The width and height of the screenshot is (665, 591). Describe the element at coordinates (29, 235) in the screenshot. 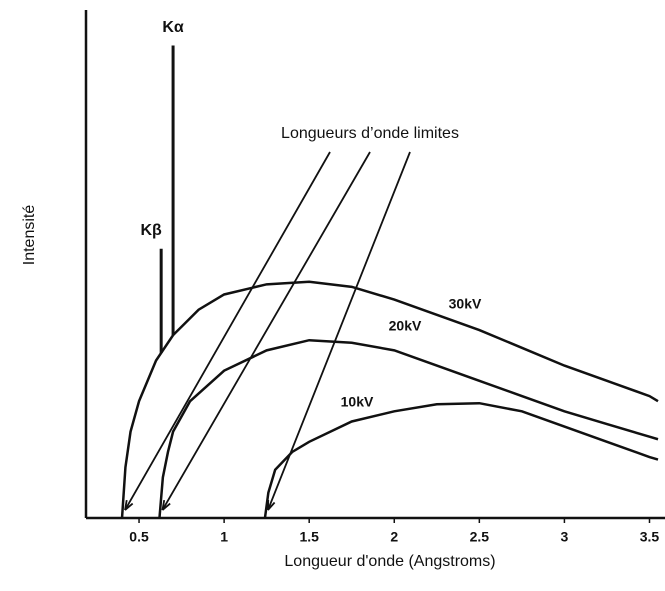

I see `y-axis-title: Intensité` at that location.